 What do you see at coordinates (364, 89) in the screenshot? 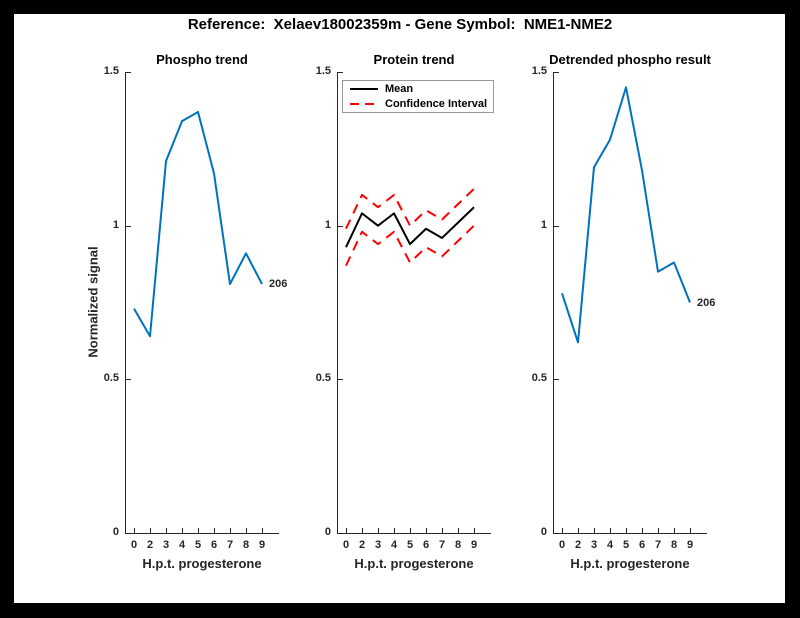
I see `mean-line-sample-icon` at bounding box center [364, 89].